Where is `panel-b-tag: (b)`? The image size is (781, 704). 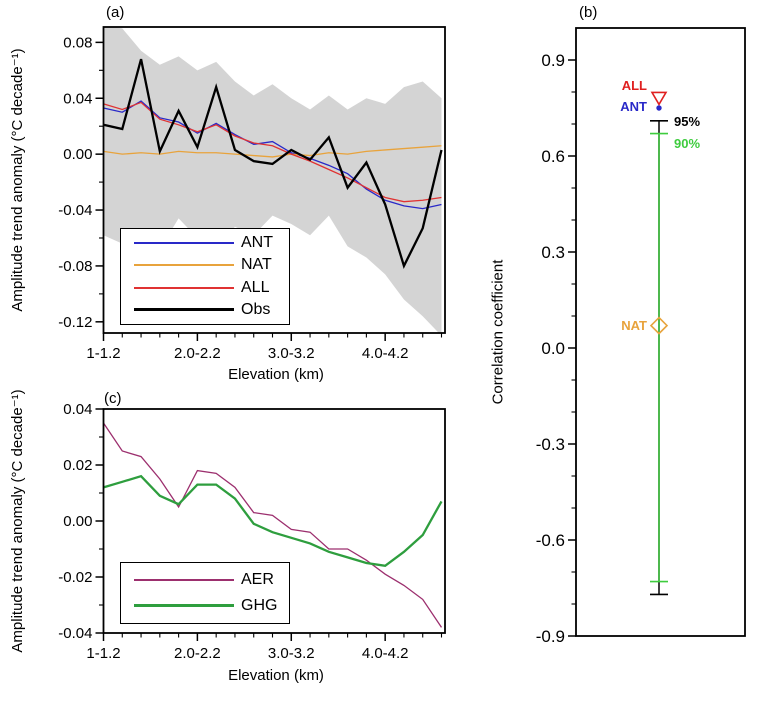 panel-b-tag: (b) is located at coordinates (588, 12).